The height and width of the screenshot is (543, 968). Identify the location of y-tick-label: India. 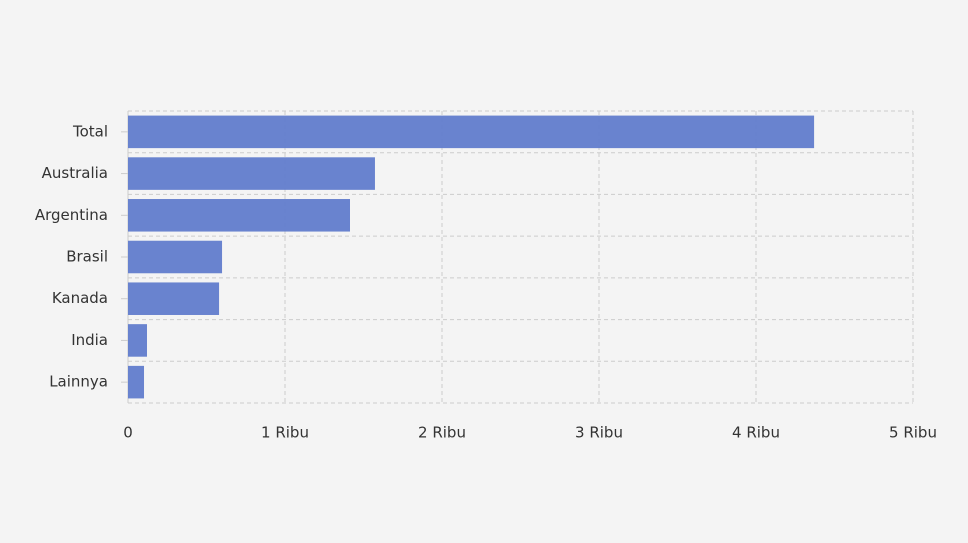
(89, 340).